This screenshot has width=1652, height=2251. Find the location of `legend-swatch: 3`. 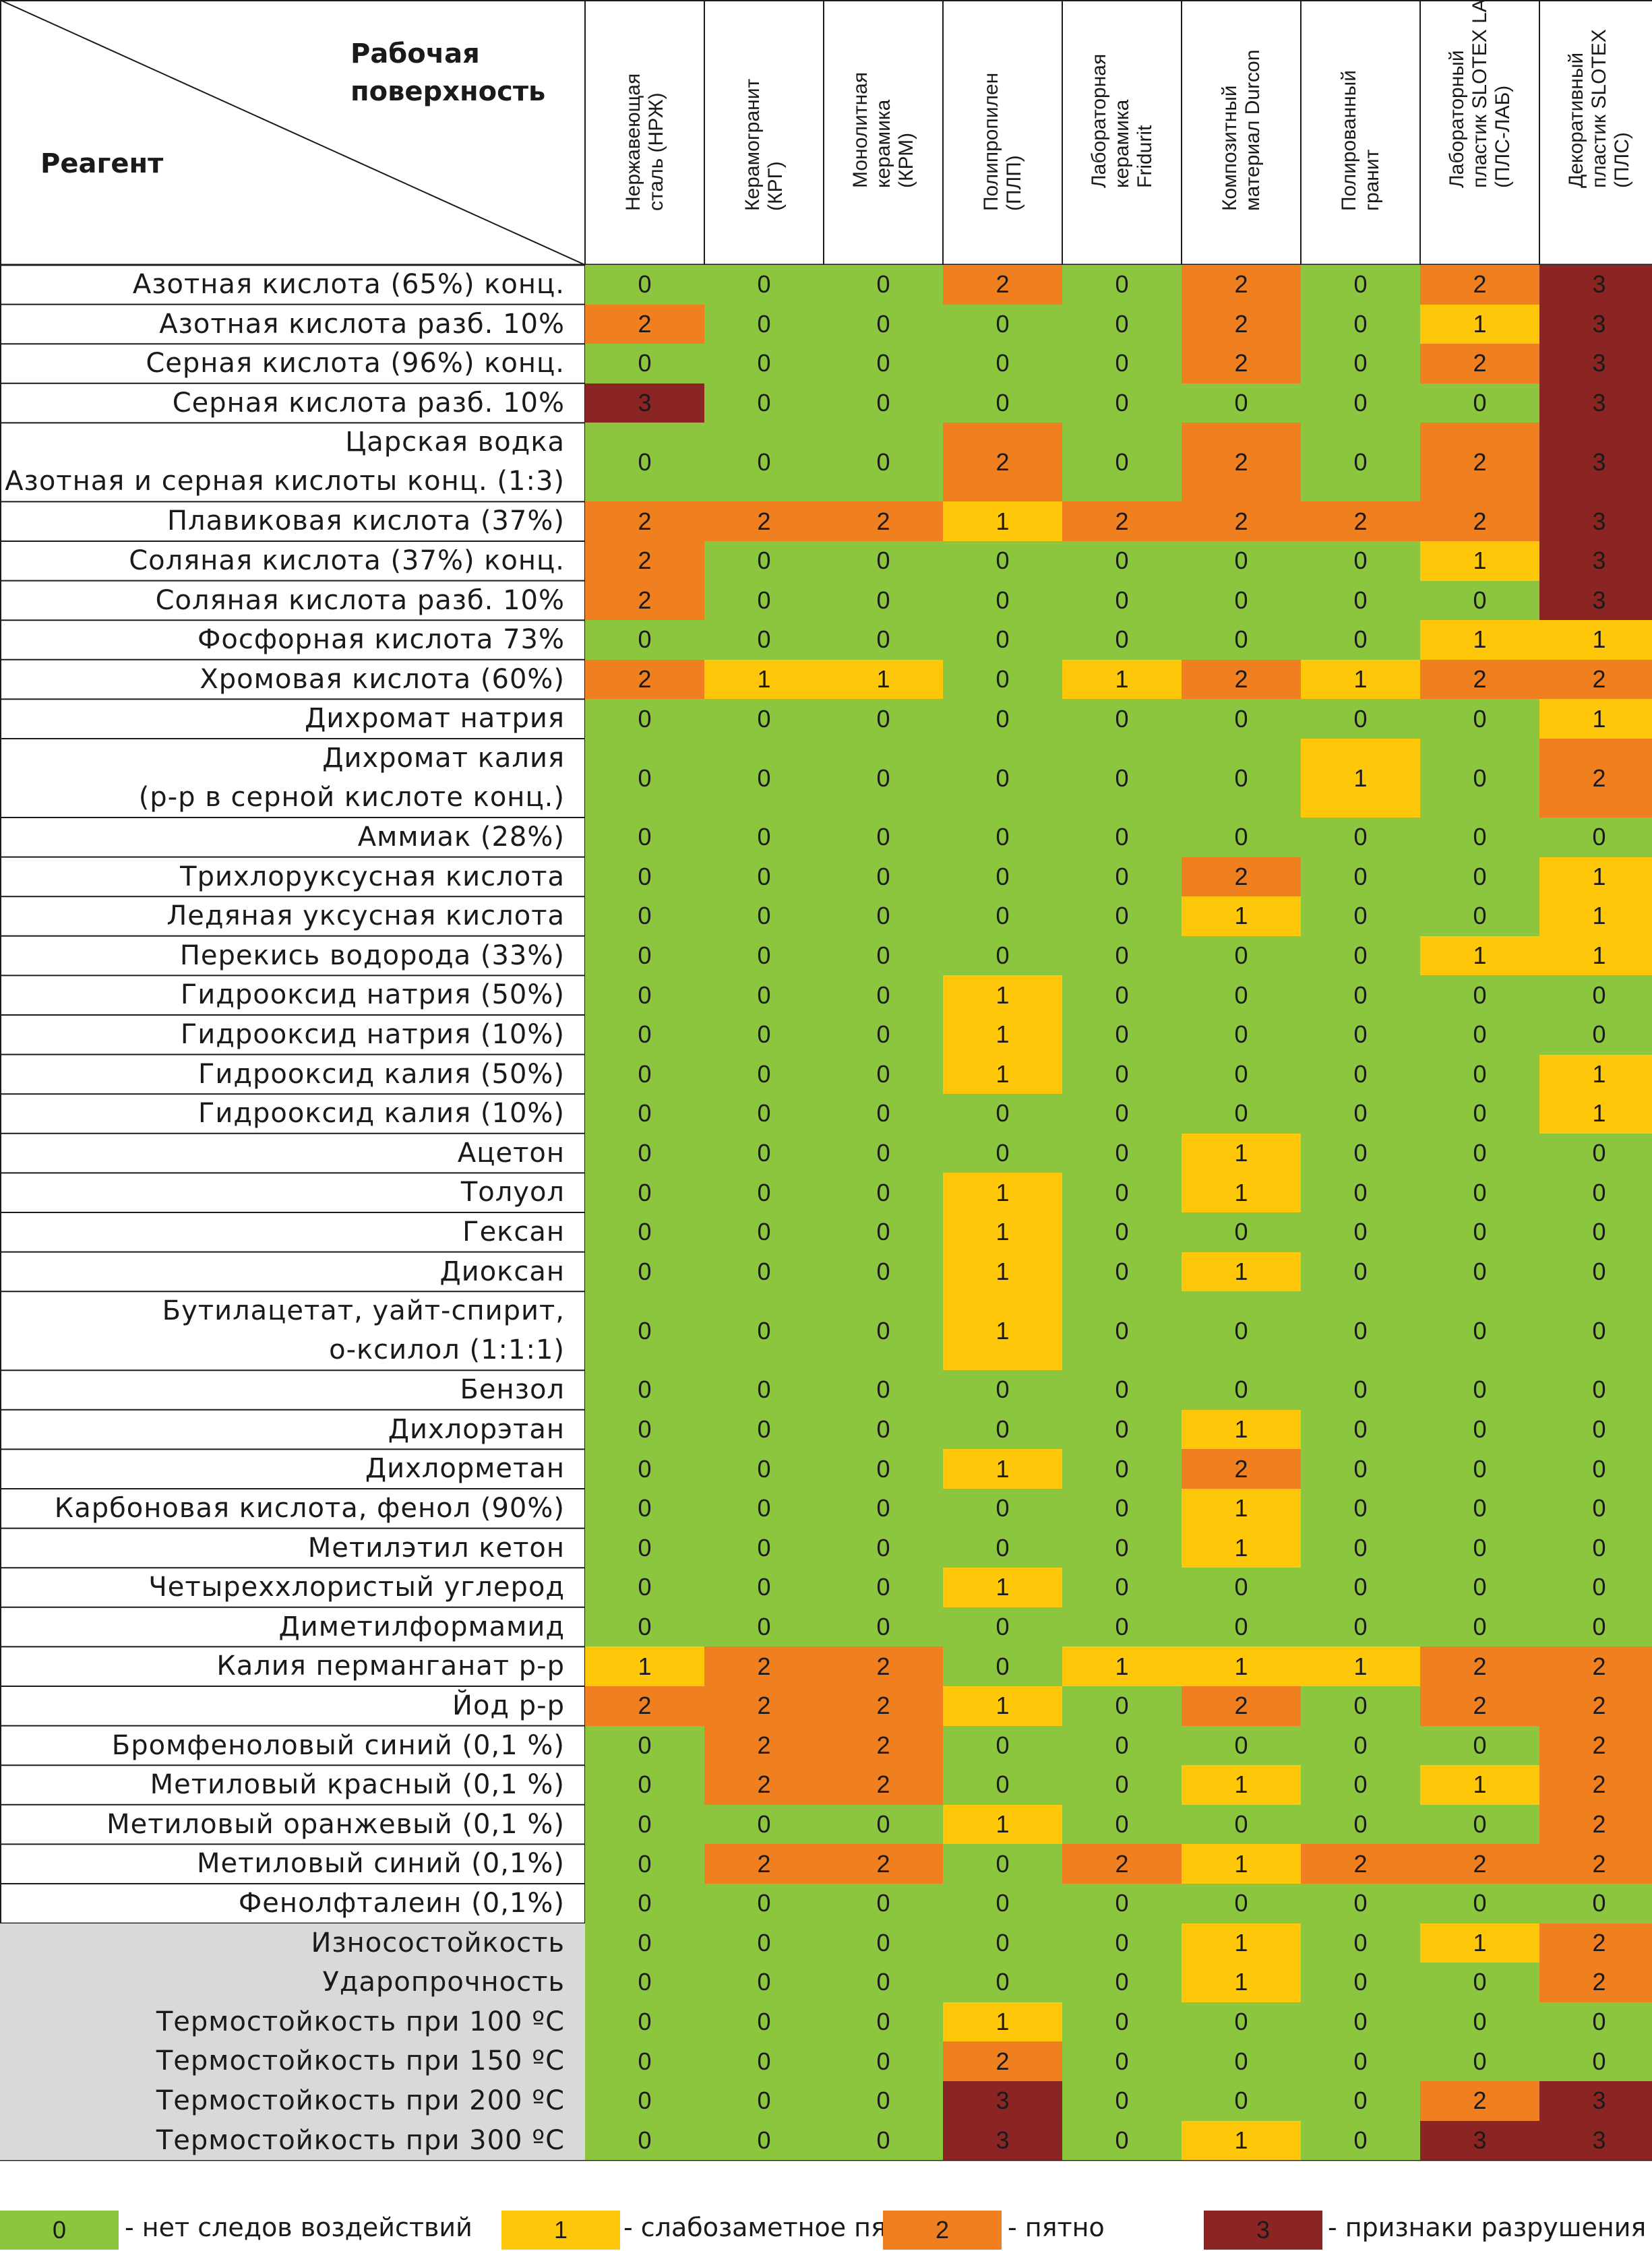

legend-swatch: 3 is located at coordinates (1263, 2230).